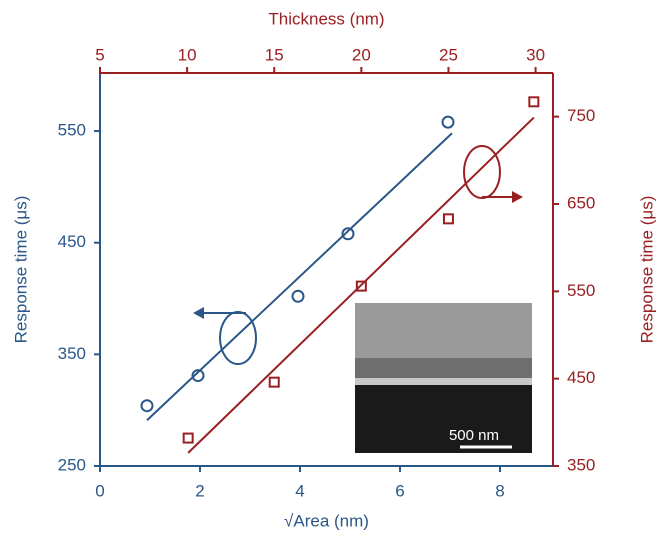 This screenshot has width=660, height=539. What do you see at coordinates (299, 490) in the screenshot?
I see `x-tick-label: 4` at bounding box center [299, 490].